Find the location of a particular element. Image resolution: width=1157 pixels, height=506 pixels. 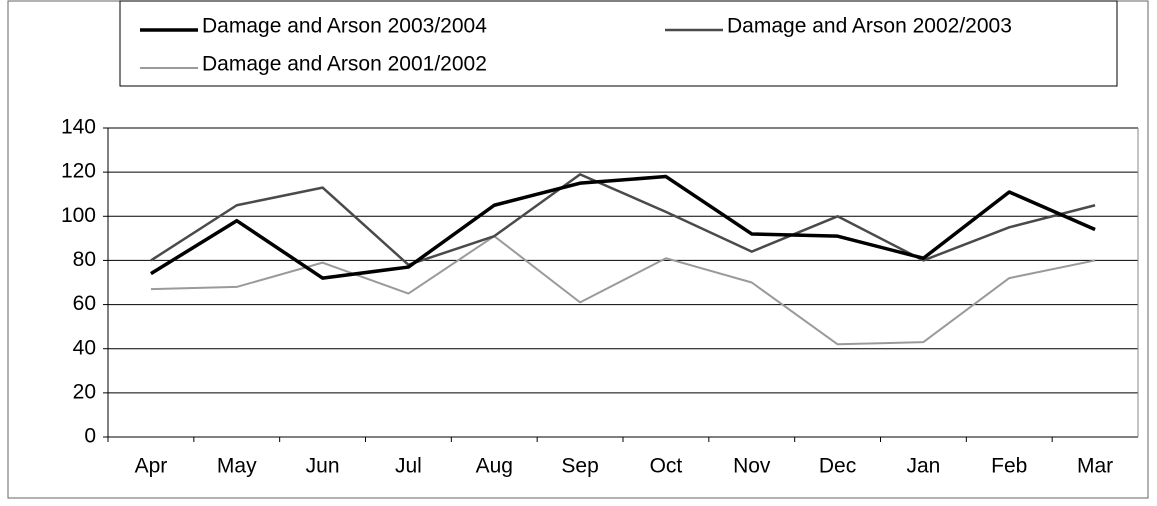

legend-label: Damage and Arson 2001/2002 is located at coordinates (344, 64).